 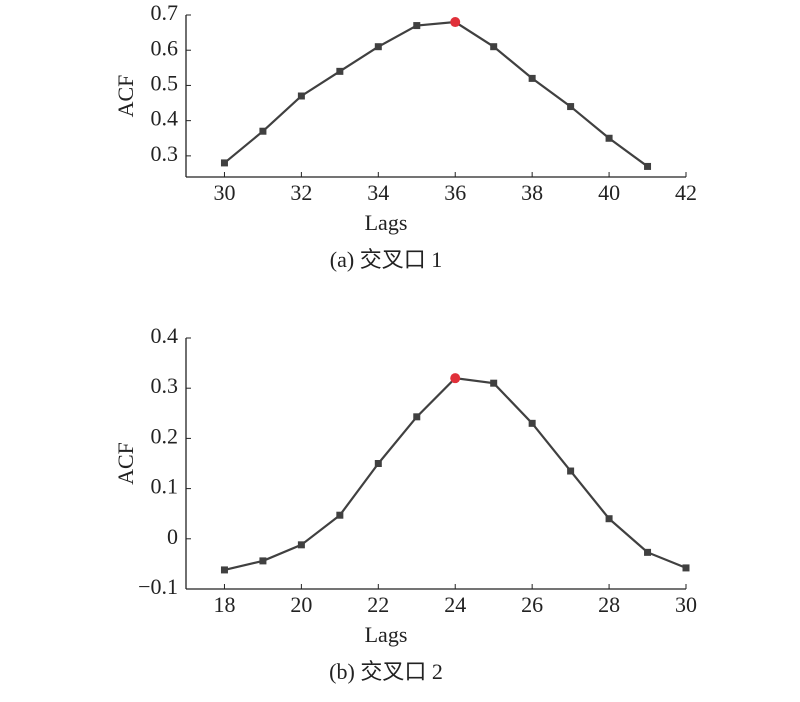 What do you see at coordinates (378, 192) in the screenshot?
I see `x-tick-label: 34` at bounding box center [378, 192].